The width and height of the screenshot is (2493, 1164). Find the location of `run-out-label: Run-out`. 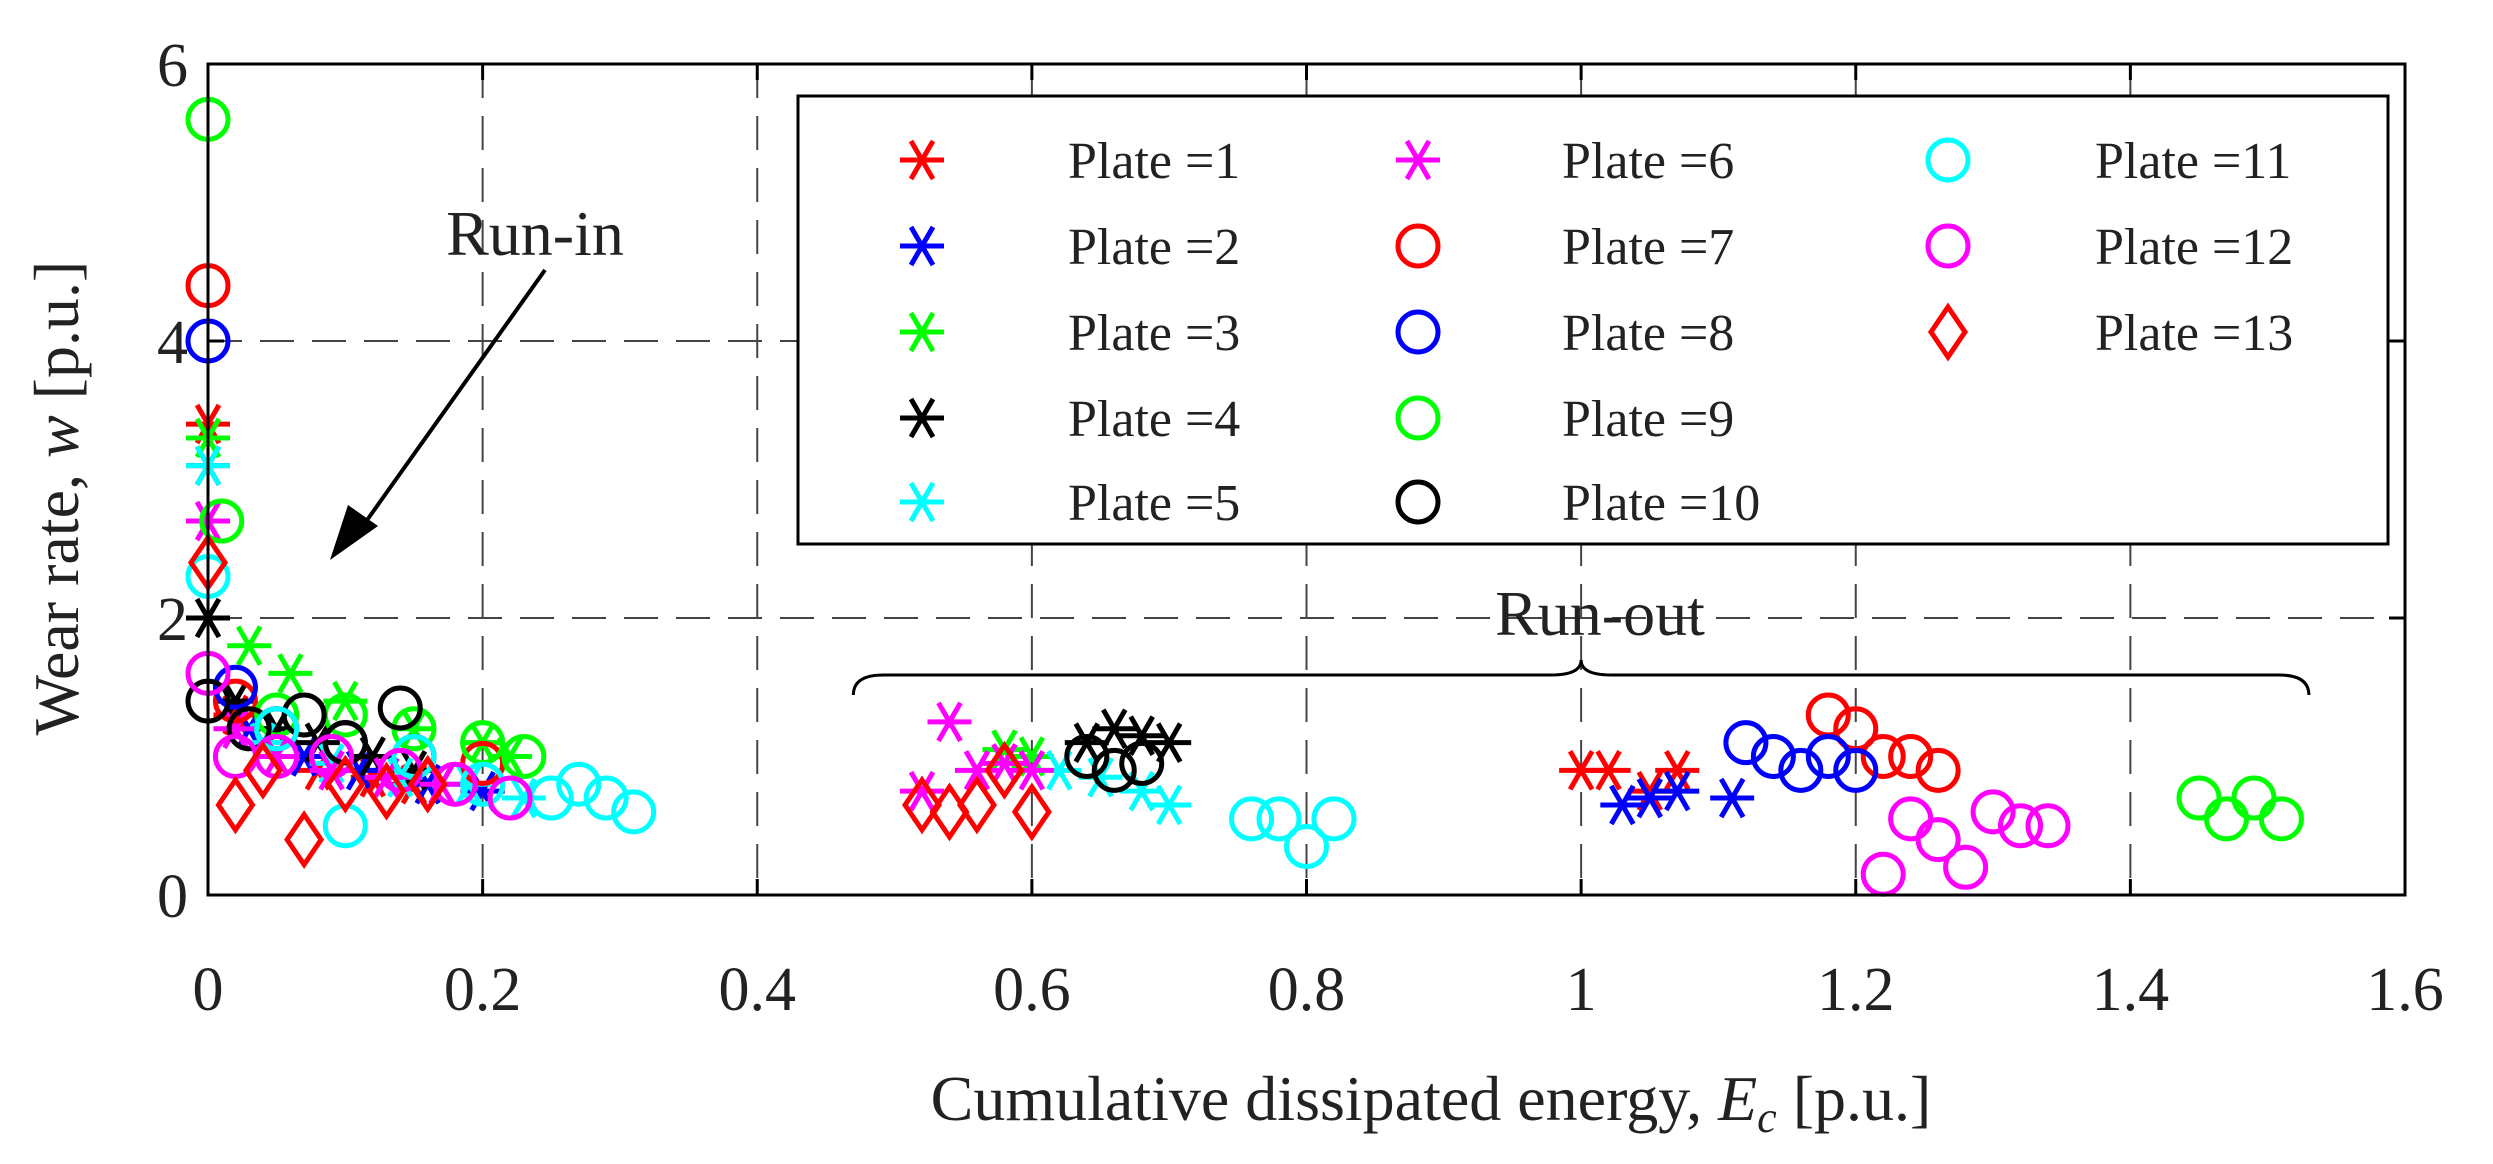

run-out-label: Run-out is located at coordinates (1600, 613).